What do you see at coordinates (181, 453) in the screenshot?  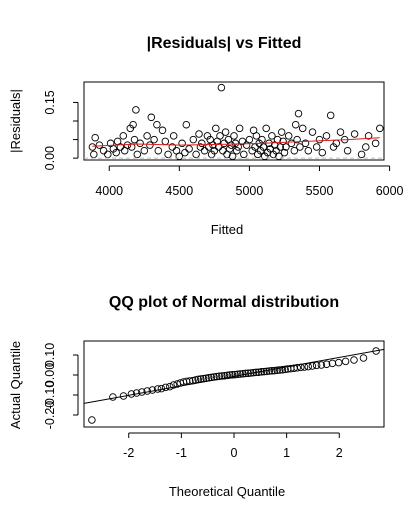 I see `qq-x-tick-label: -1` at bounding box center [181, 453].